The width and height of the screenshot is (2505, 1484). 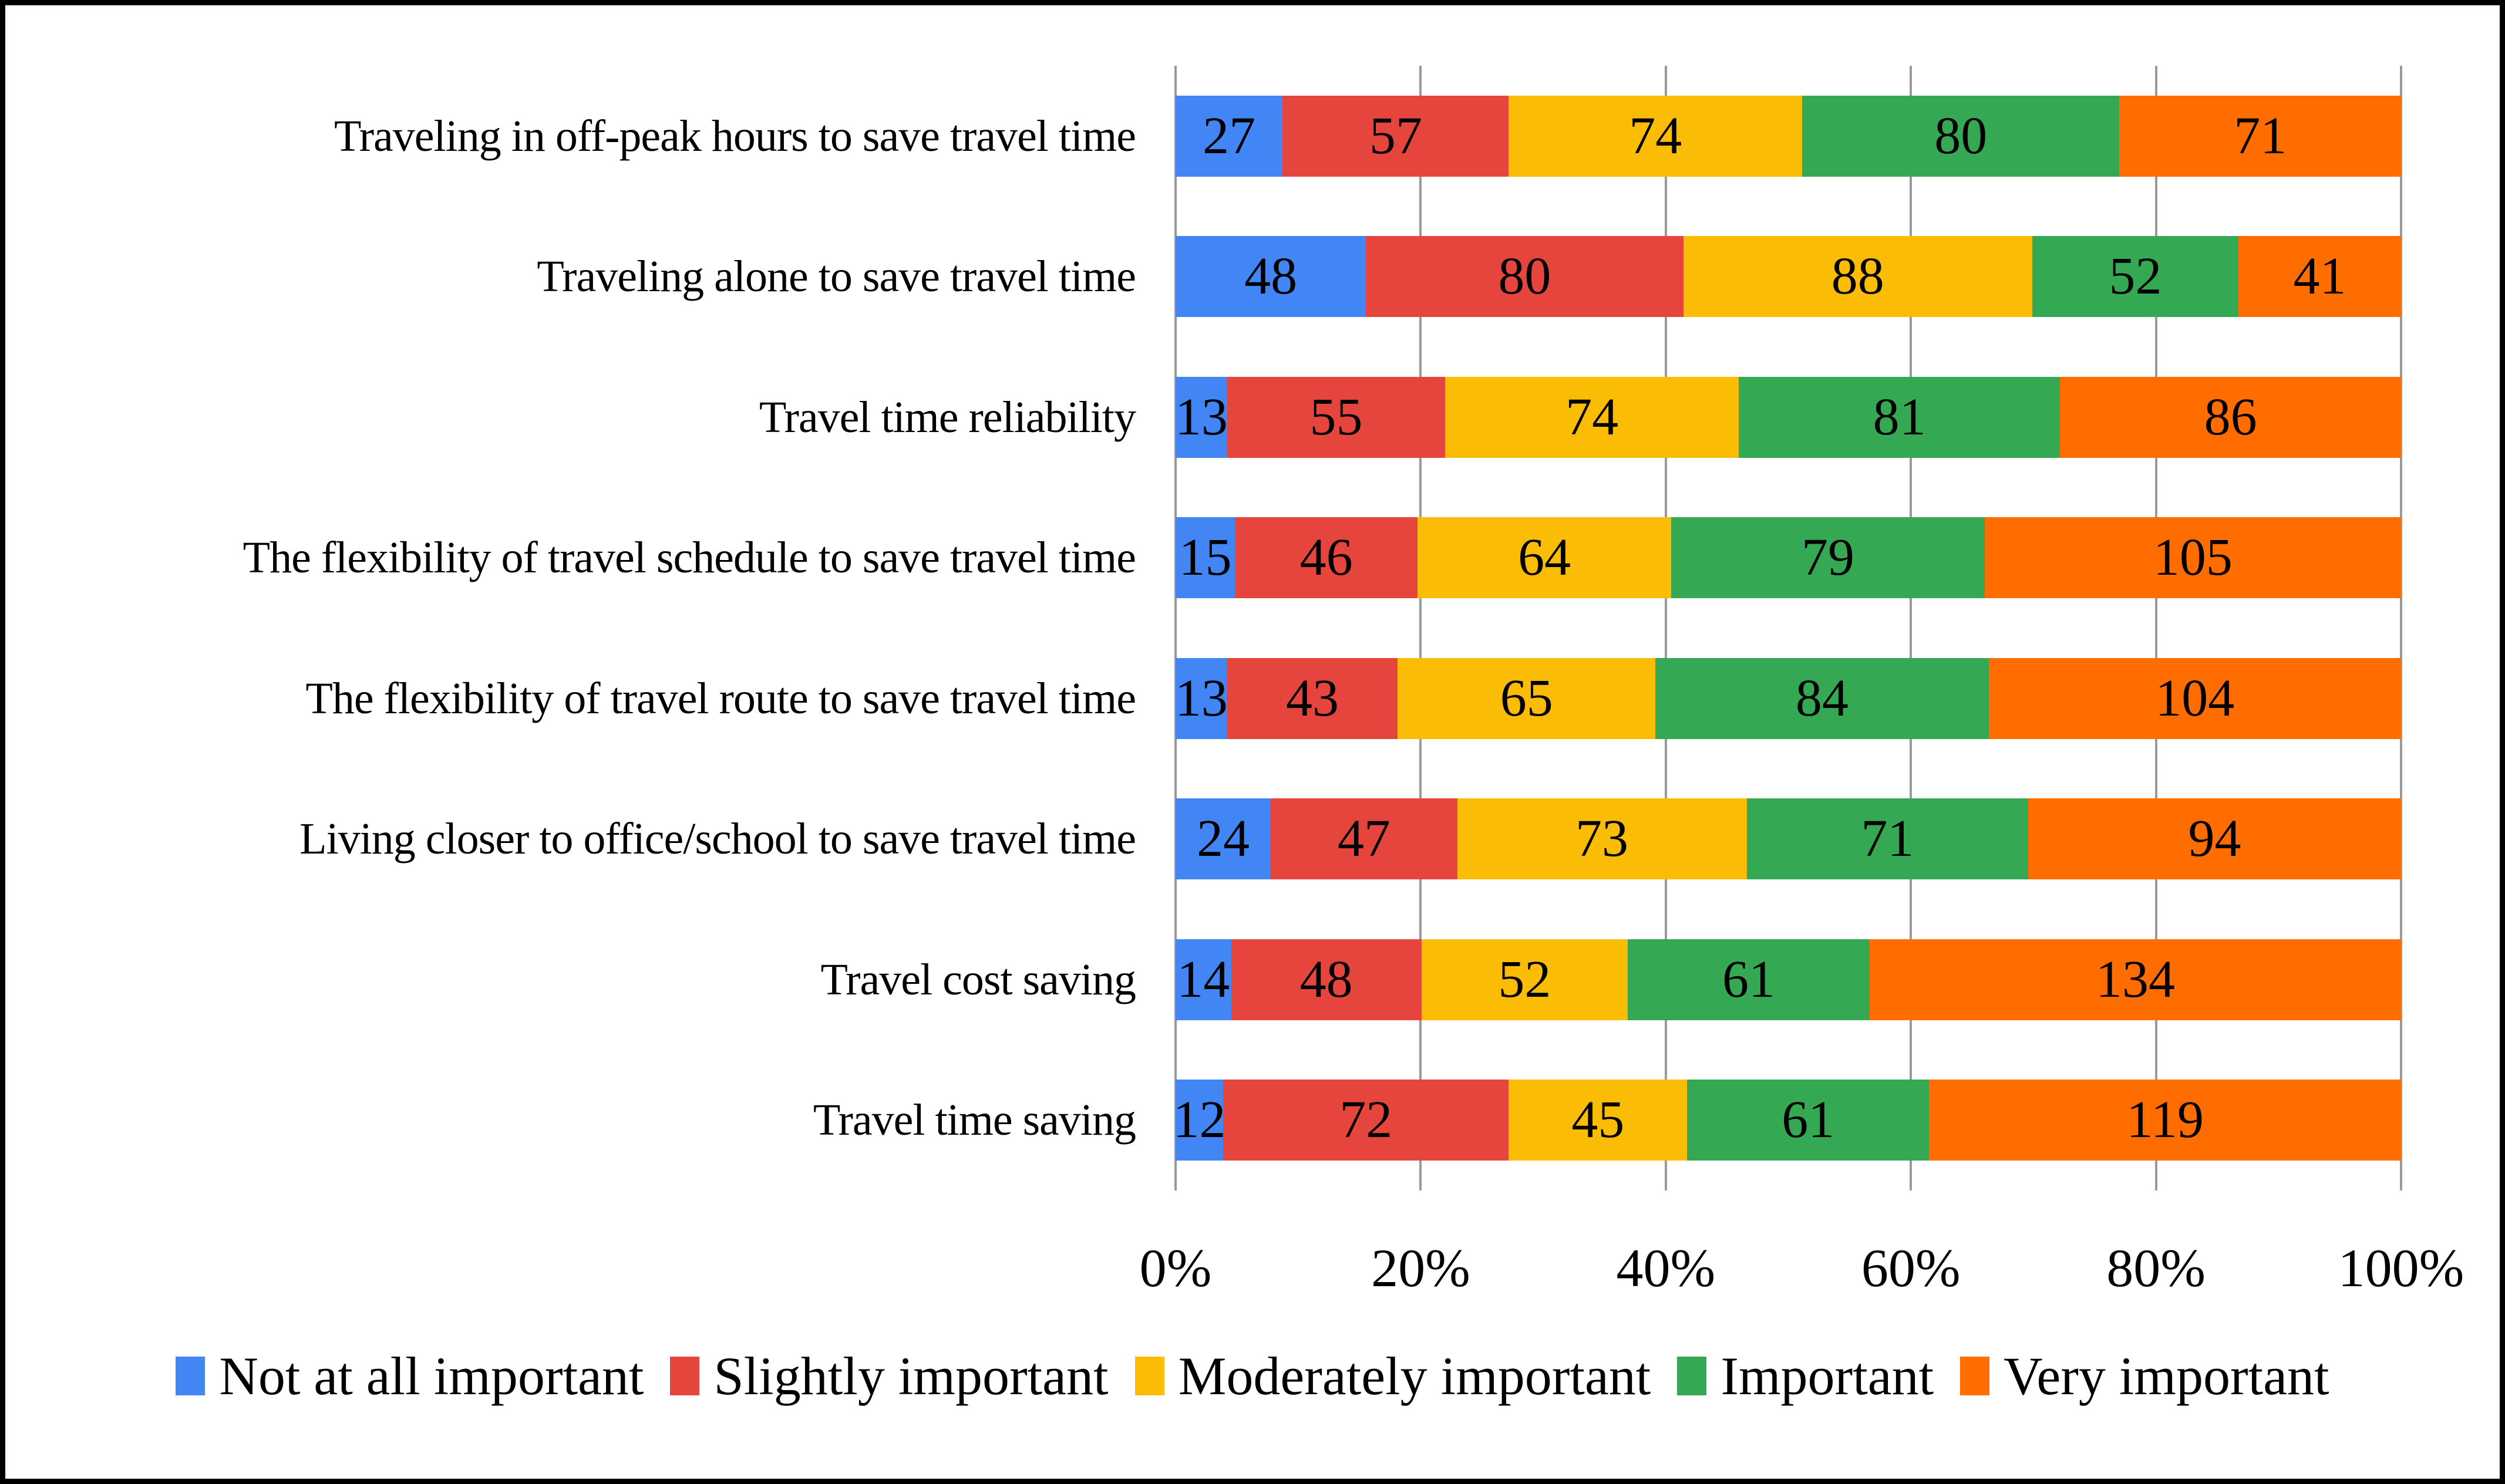 What do you see at coordinates (1363, 839) in the screenshot?
I see `bar-value-label: 47` at bounding box center [1363, 839].